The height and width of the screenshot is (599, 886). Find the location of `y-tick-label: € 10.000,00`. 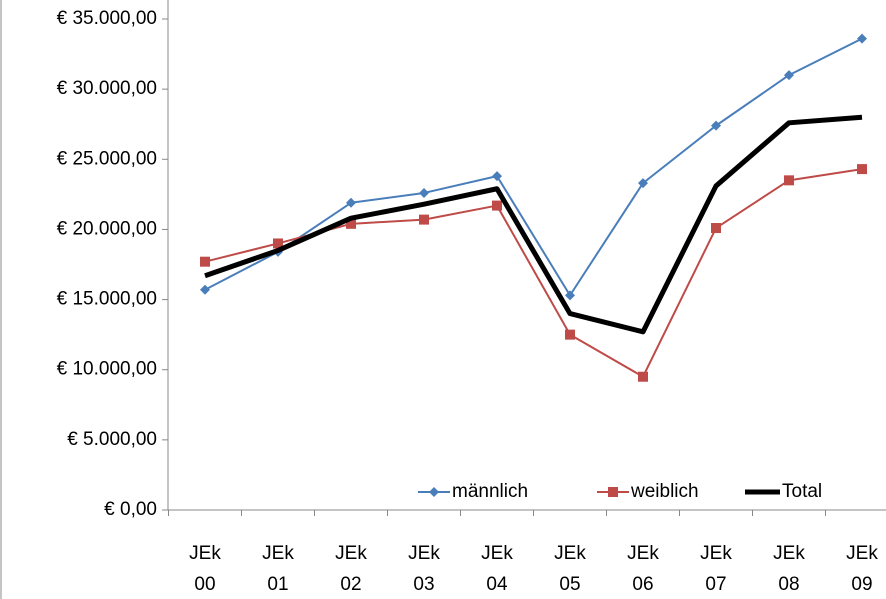

y-tick-label: € 10.000,00 is located at coordinates (107, 369).